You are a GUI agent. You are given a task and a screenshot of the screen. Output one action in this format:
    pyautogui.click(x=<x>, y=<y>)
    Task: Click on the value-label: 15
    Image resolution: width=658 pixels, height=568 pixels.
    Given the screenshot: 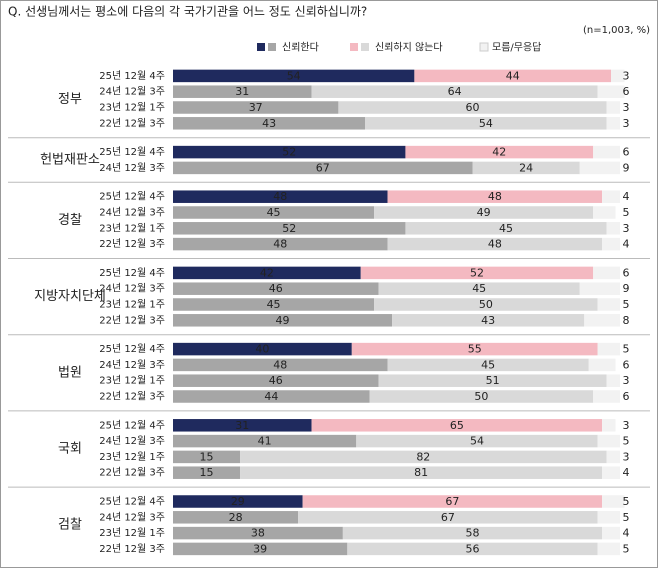 What is the action you would take?
    pyautogui.click(x=207, y=456)
    